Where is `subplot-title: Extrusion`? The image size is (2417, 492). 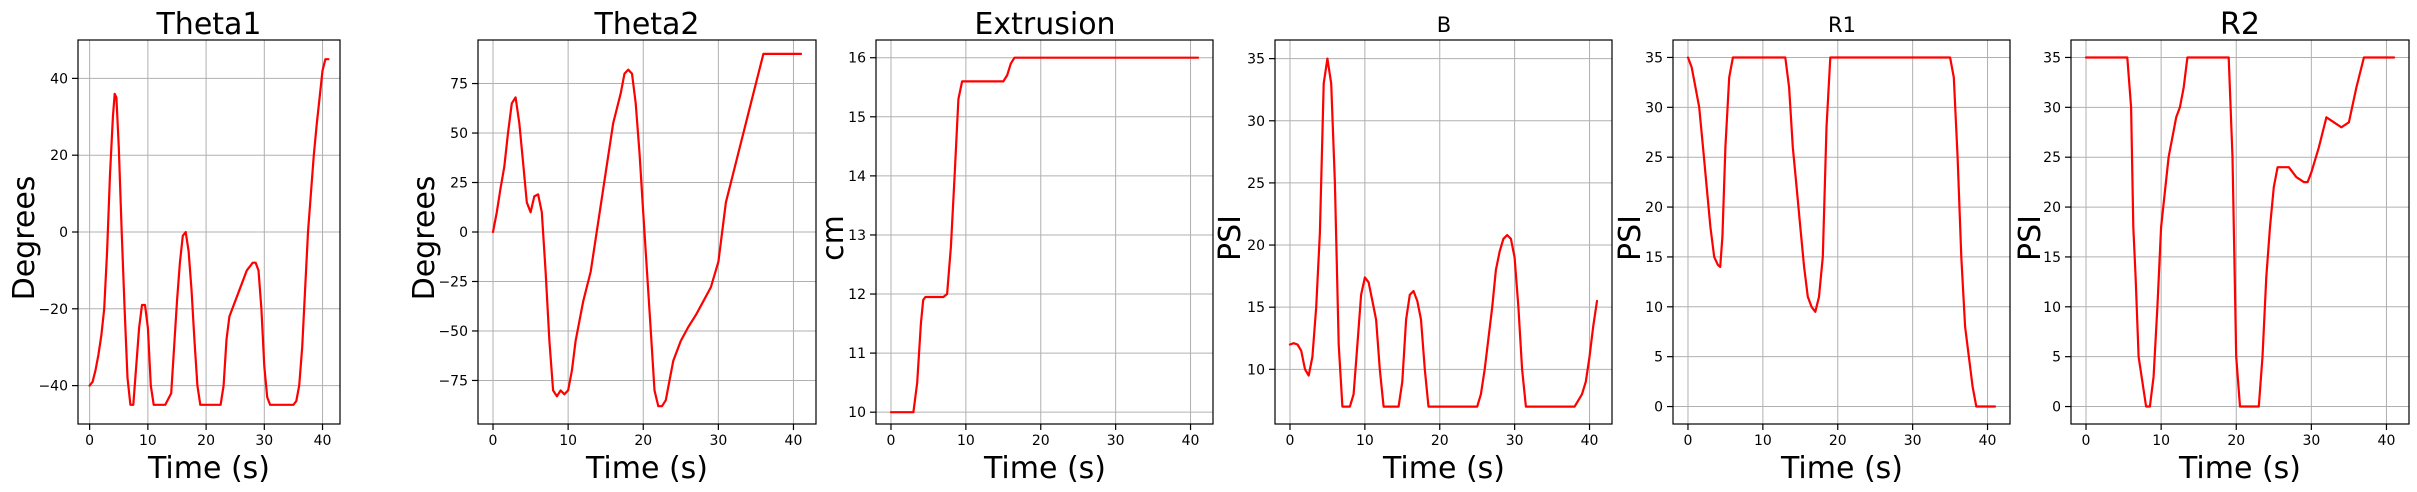 subplot-title: Extrusion is located at coordinates (1044, 24).